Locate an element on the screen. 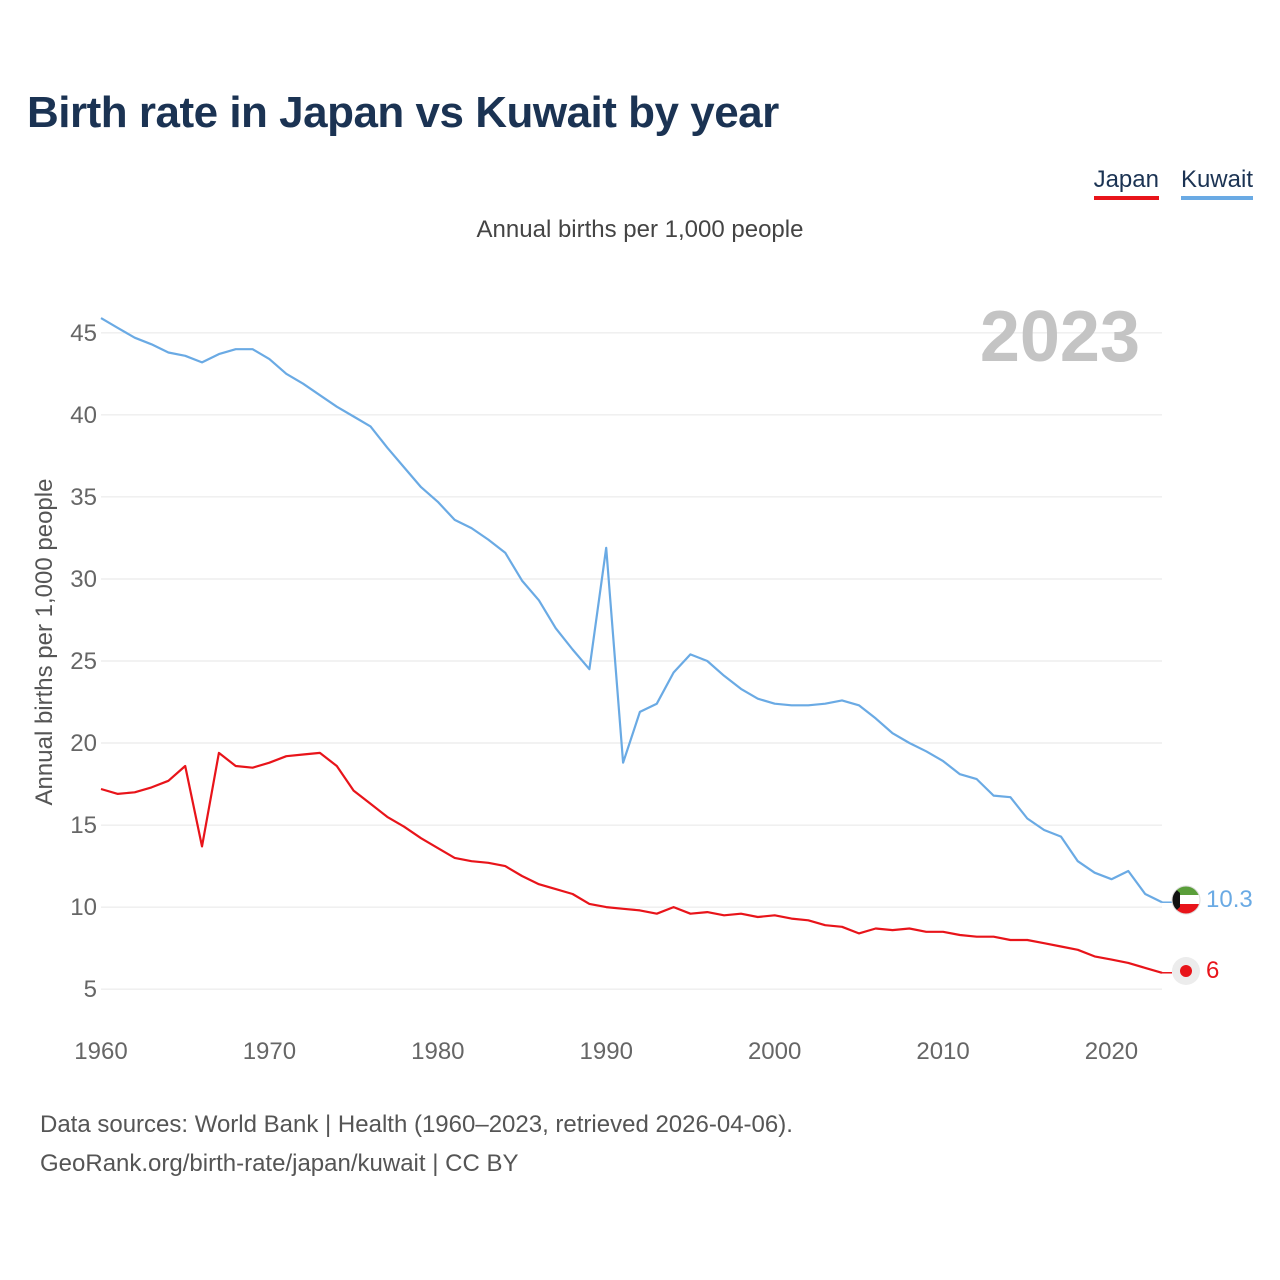 This screenshot has height=1280, width=1280. series-line-japan is located at coordinates (631, 862).